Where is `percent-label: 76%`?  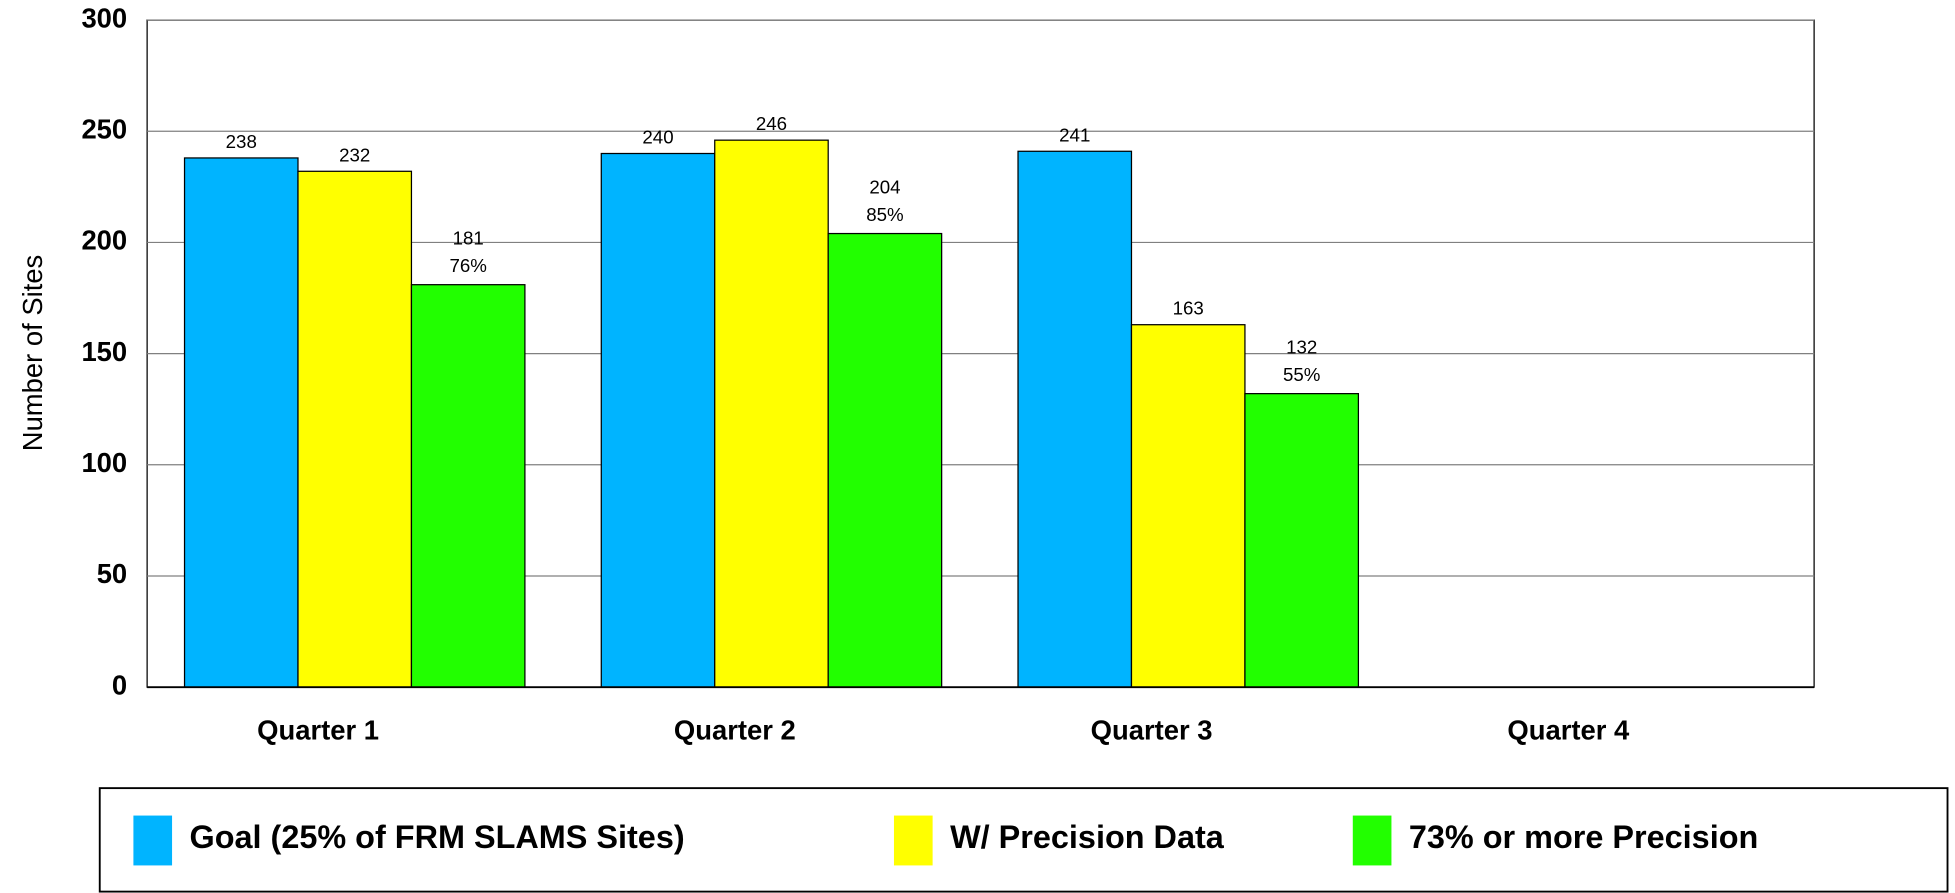 percent-label: 76% is located at coordinates (467, 265).